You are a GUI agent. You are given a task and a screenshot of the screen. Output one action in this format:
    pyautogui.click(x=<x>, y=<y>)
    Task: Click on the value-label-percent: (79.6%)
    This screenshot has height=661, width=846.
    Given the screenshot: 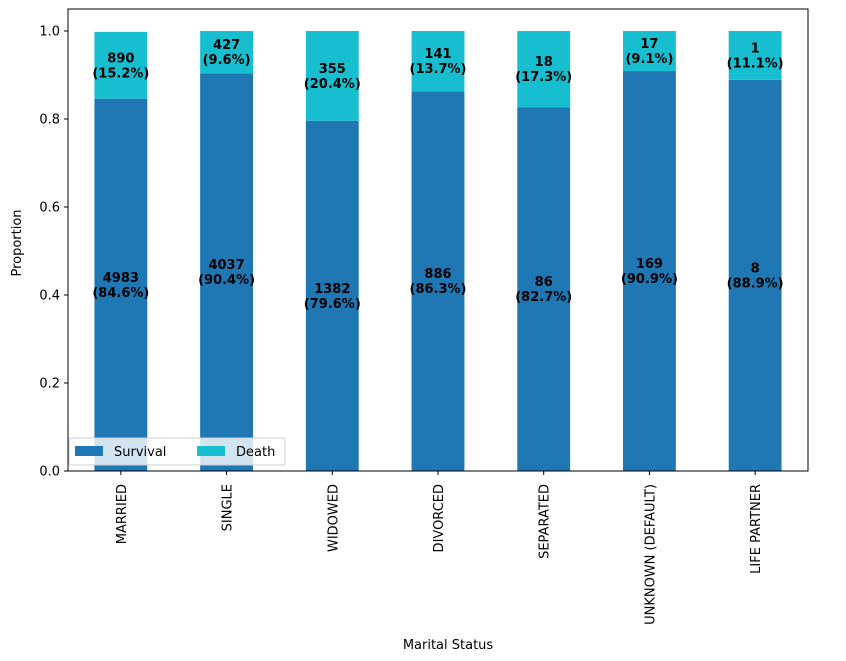 What is the action you would take?
    pyautogui.click(x=332, y=304)
    